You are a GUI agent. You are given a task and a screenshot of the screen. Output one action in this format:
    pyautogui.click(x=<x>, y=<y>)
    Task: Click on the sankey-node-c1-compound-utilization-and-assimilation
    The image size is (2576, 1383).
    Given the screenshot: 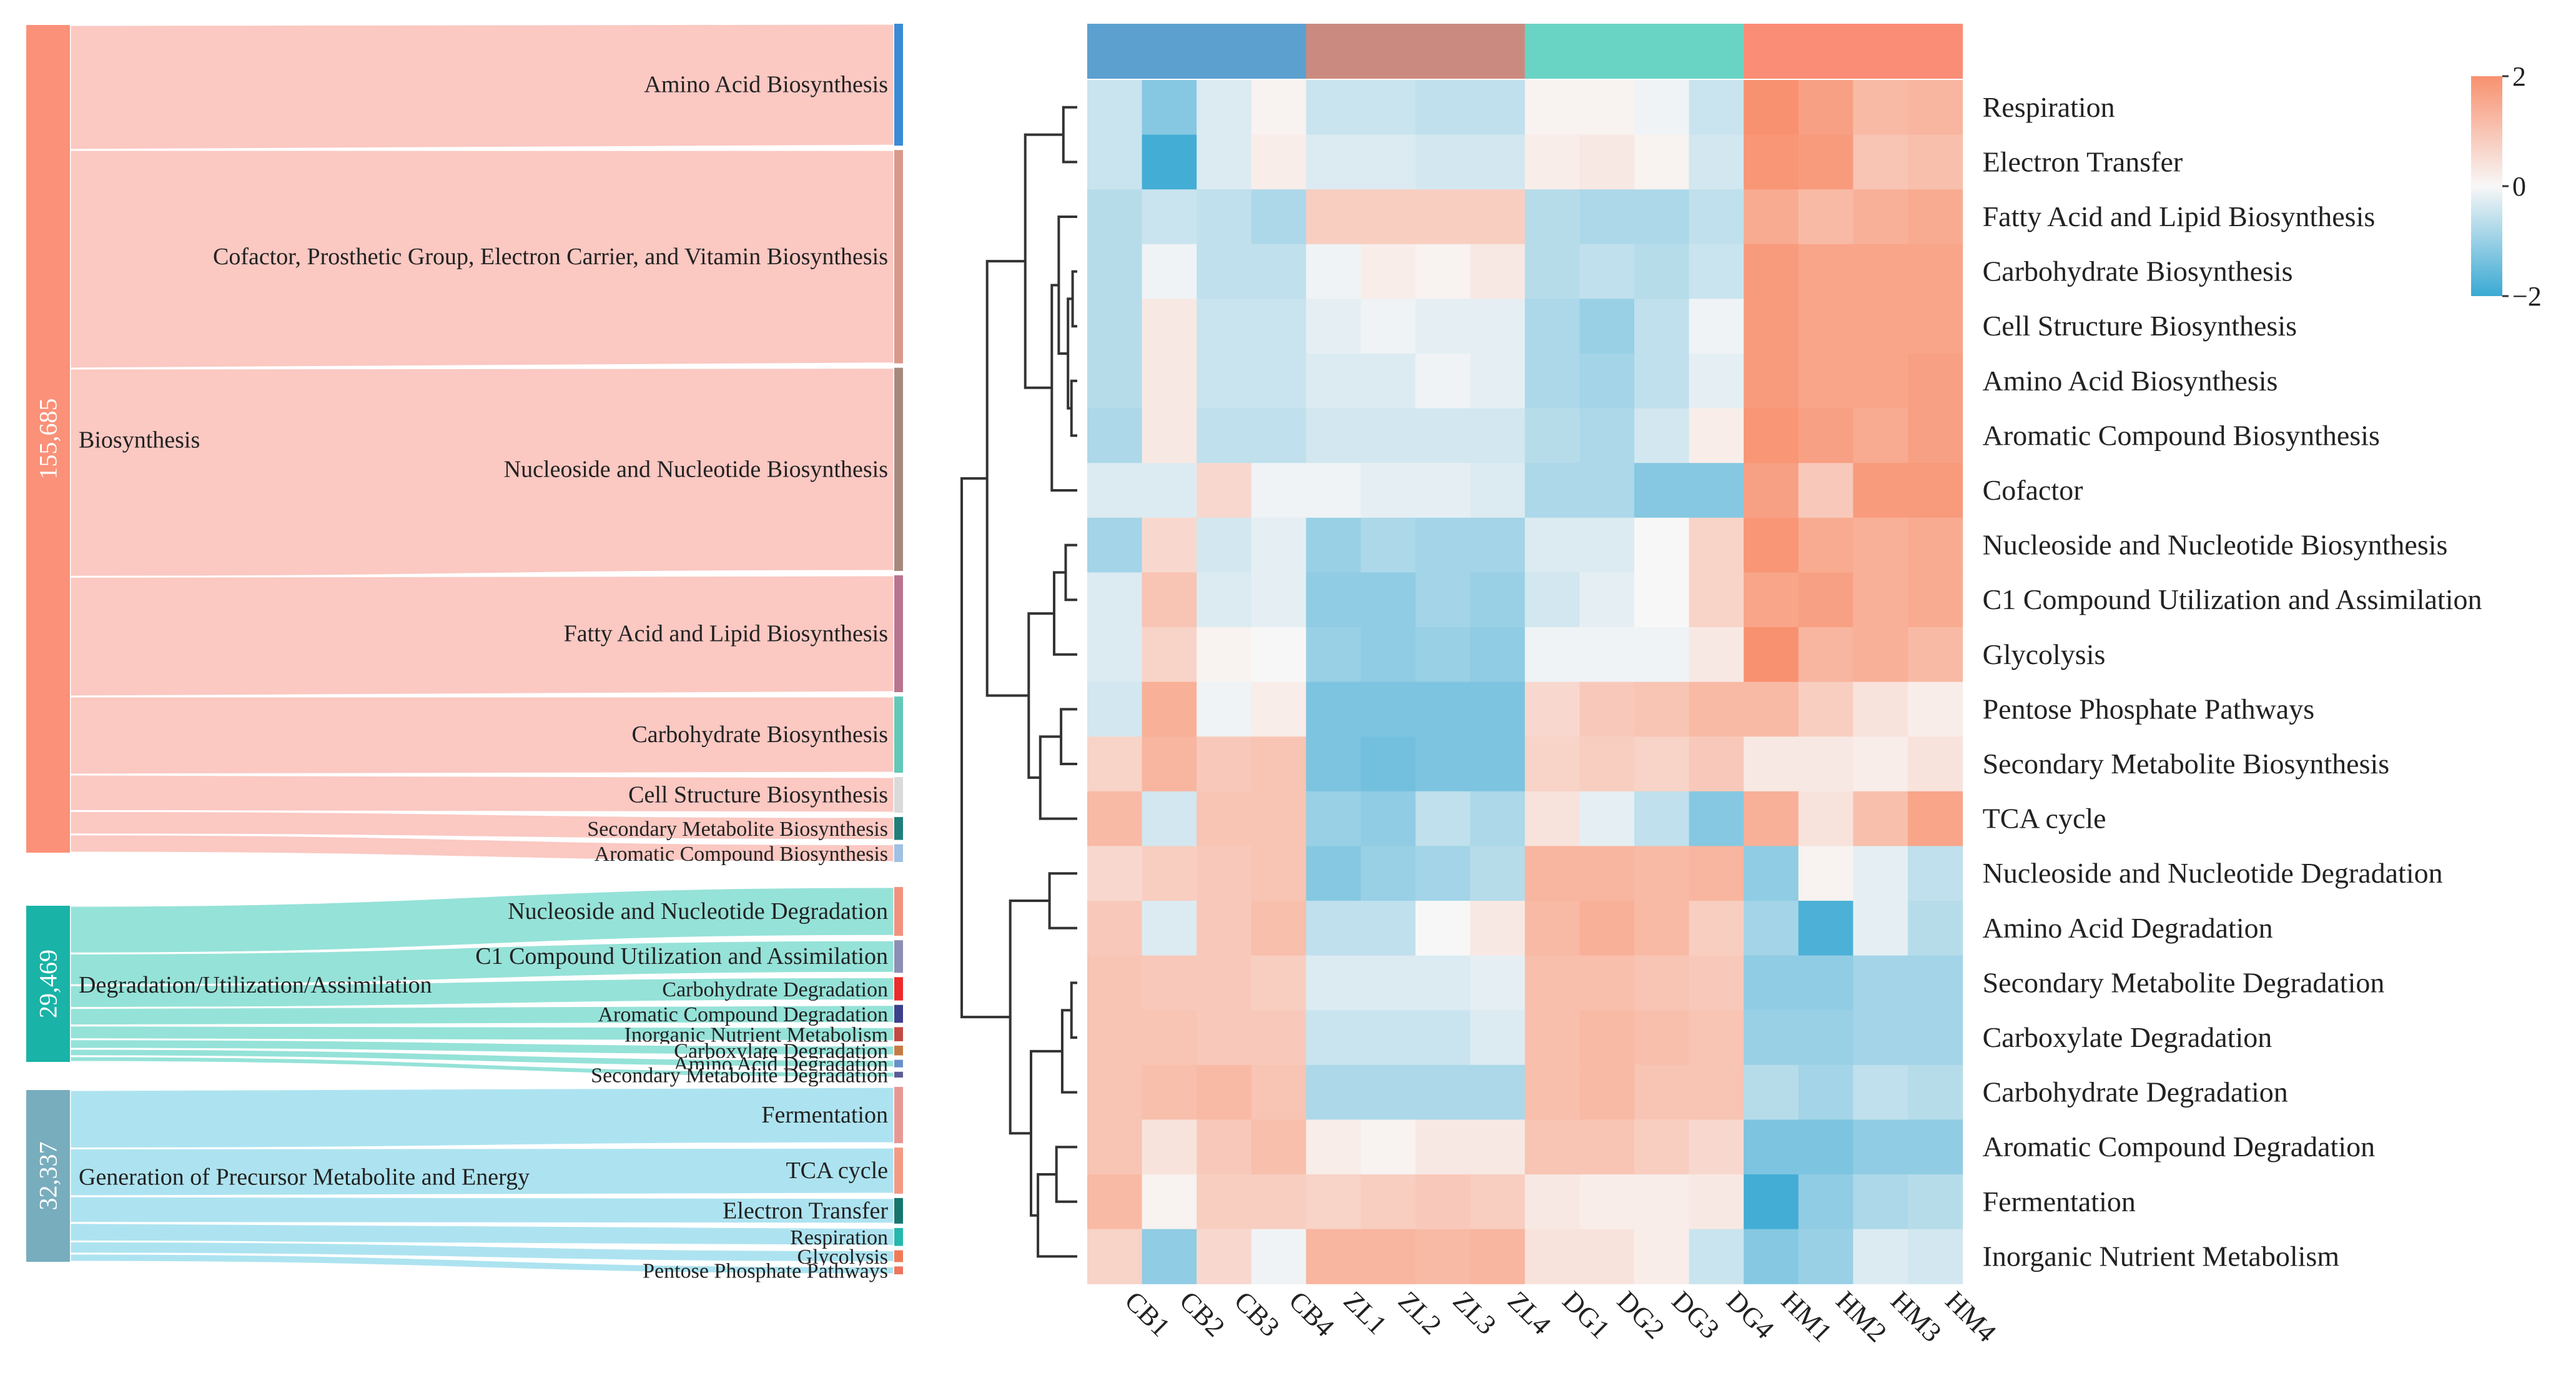 What is the action you would take?
    pyautogui.click(x=899, y=957)
    